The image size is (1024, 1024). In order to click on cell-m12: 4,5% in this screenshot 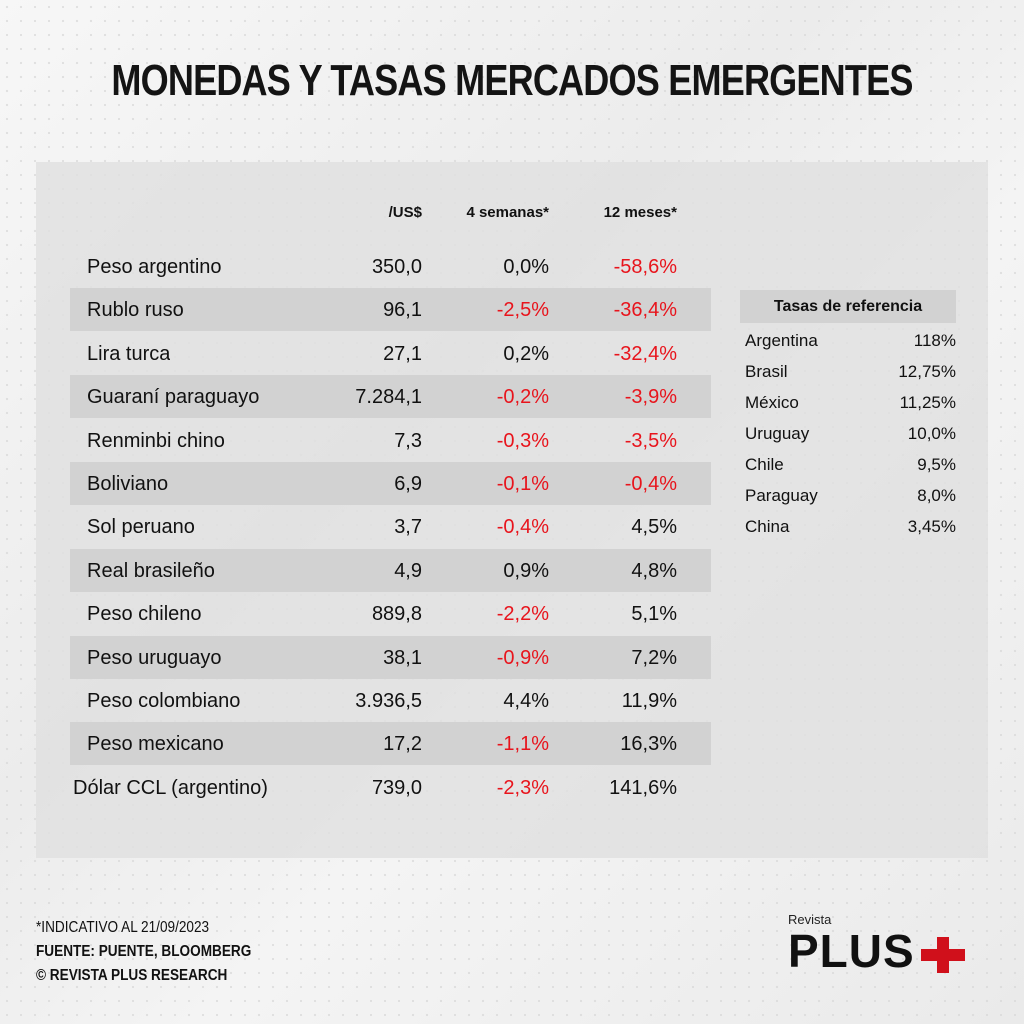, I will do `click(654, 527)`.